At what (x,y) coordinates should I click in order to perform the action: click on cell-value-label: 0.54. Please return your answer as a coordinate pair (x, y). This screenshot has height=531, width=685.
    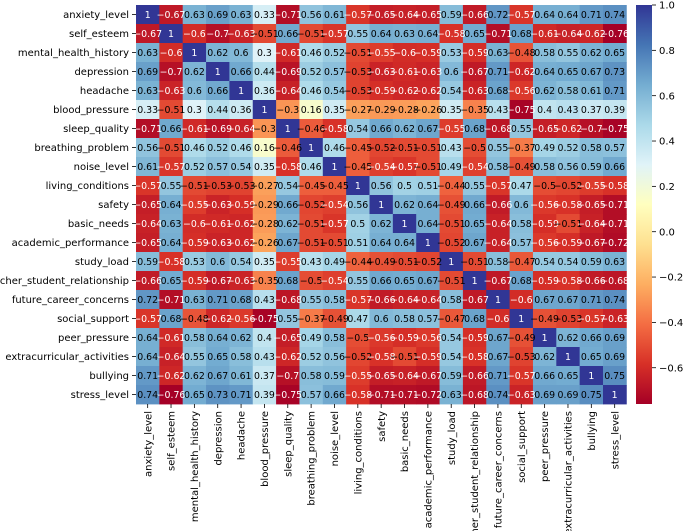
    Looking at the image, I should click on (241, 262).